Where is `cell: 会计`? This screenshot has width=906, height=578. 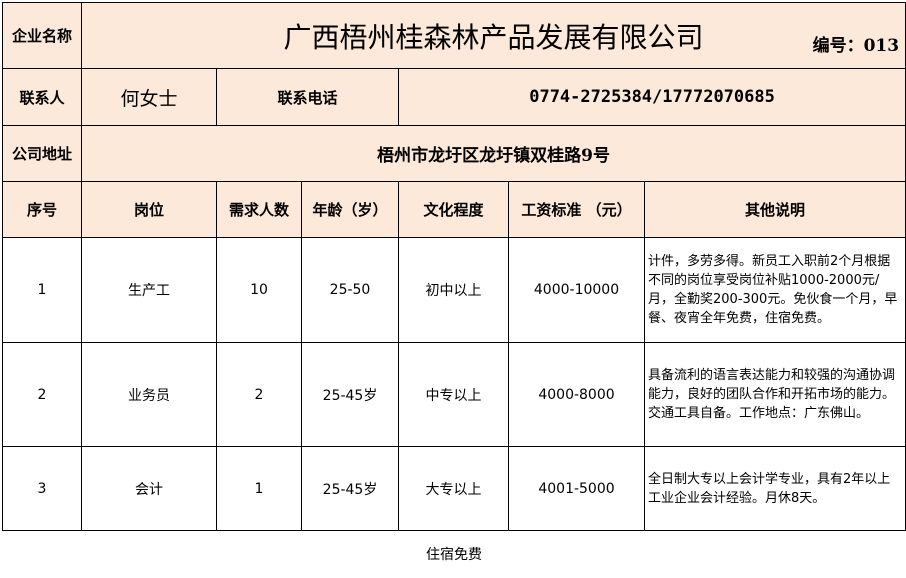
cell: 会计 is located at coordinates (149, 488).